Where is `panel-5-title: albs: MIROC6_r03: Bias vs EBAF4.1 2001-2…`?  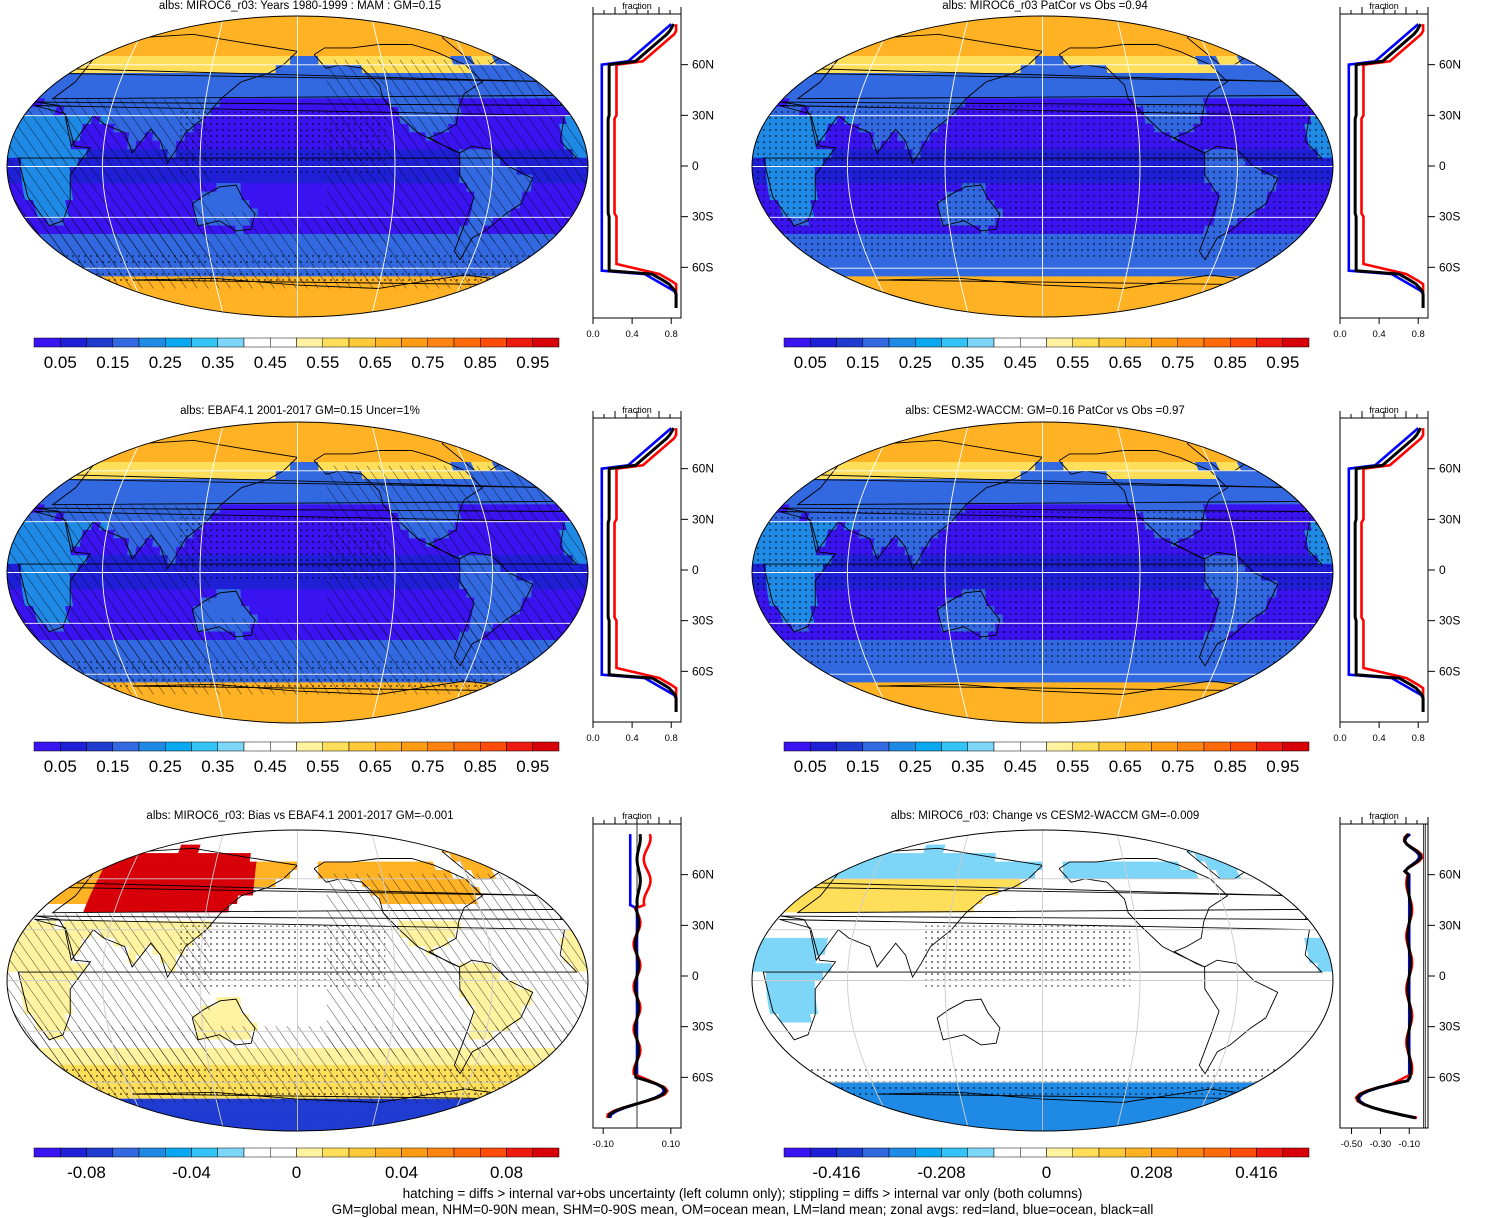 panel-5-title: albs: MIROC6_r03: Bias vs EBAF4.1 2001-2… is located at coordinates (300, 816).